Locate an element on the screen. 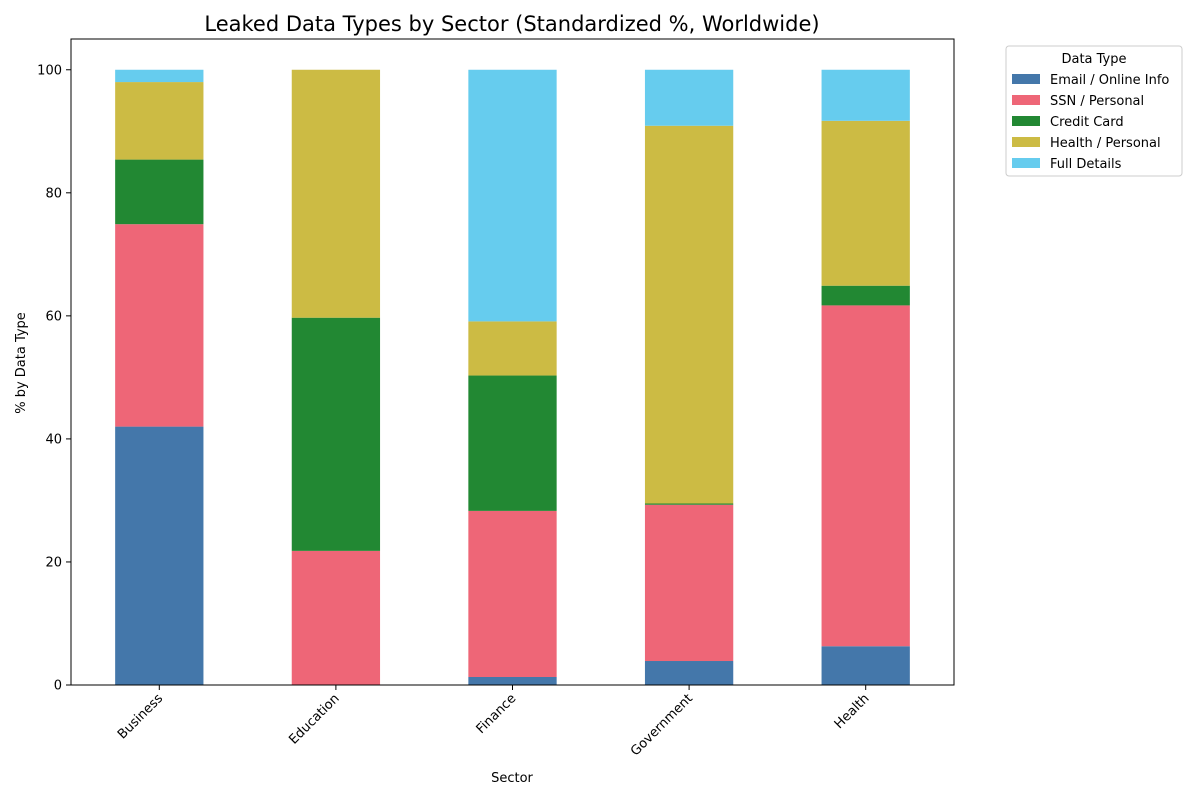 This screenshot has width=1200, height=800. y-axis-title: % by Data Type is located at coordinates (21, 363).